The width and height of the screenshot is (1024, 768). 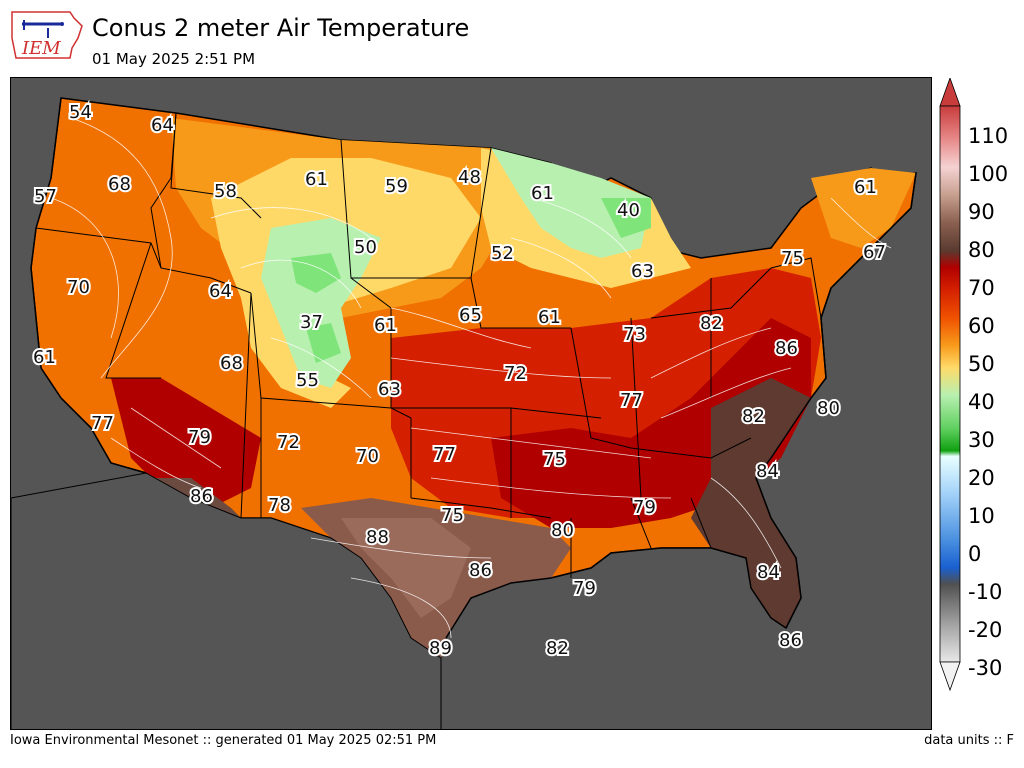 What do you see at coordinates (981, 250) in the screenshot?
I see `colorbar-tick: 80` at bounding box center [981, 250].